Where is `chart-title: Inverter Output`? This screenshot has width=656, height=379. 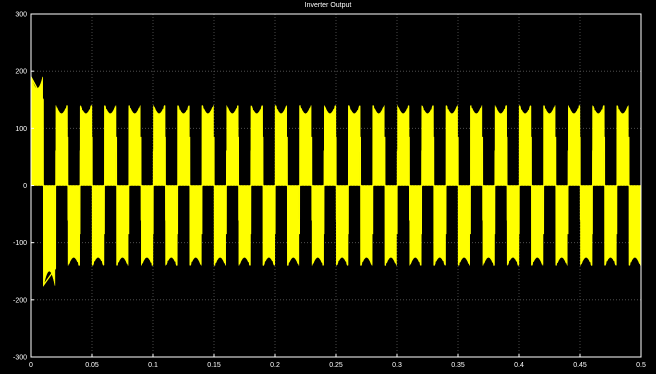 chart-title: Inverter Output is located at coordinates (328, 5).